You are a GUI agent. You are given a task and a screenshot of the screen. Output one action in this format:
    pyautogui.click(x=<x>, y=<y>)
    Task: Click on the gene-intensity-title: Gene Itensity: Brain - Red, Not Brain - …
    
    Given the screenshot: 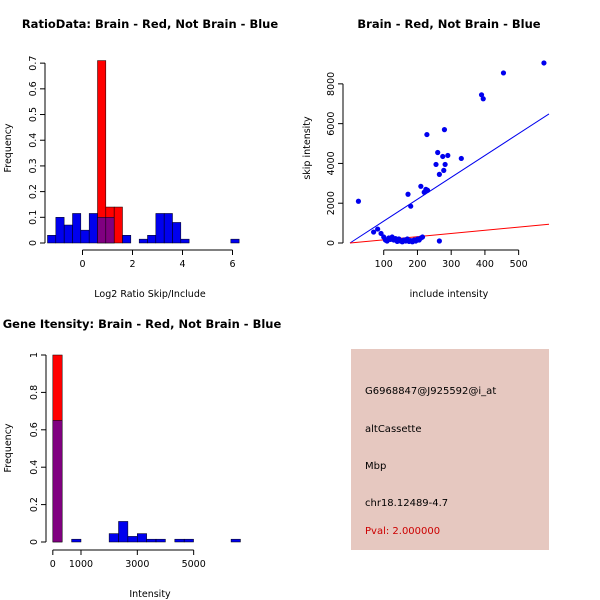 What is the action you would take?
    pyautogui.click(x=142, y=324)
    